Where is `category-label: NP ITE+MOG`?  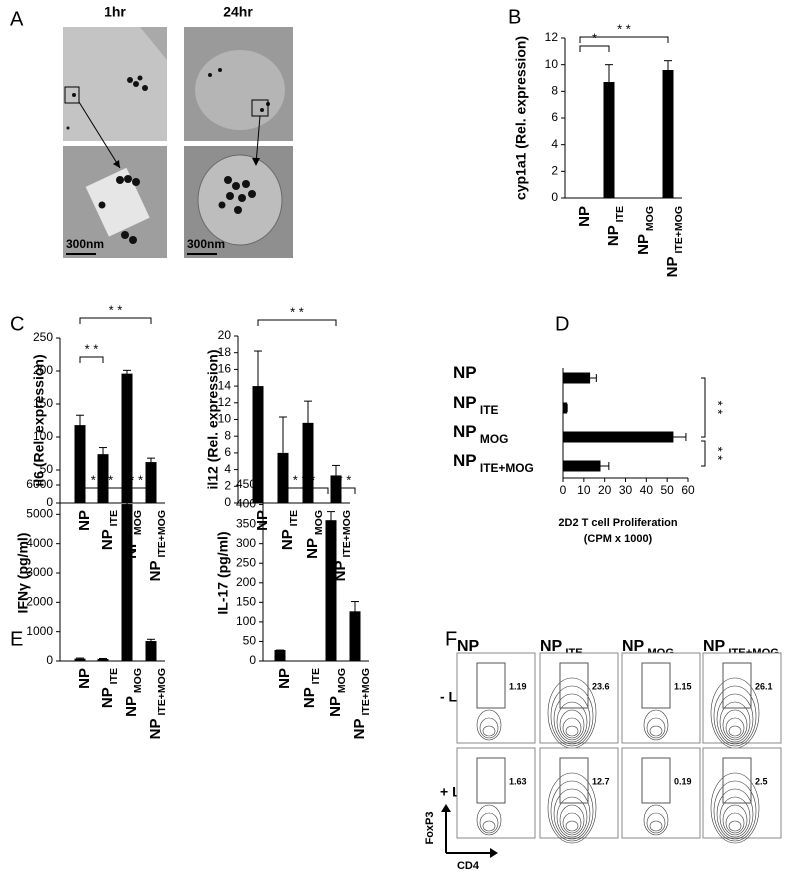 category-label: NP ITE+MOG is located at coordinates (493, 463).